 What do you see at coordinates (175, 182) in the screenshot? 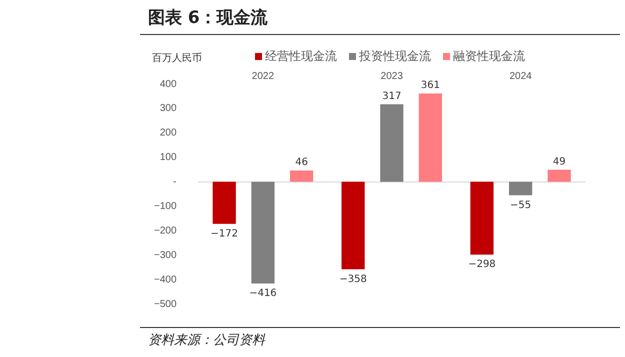
I see `y-tick-label: -` at bounding box center [175, 182].